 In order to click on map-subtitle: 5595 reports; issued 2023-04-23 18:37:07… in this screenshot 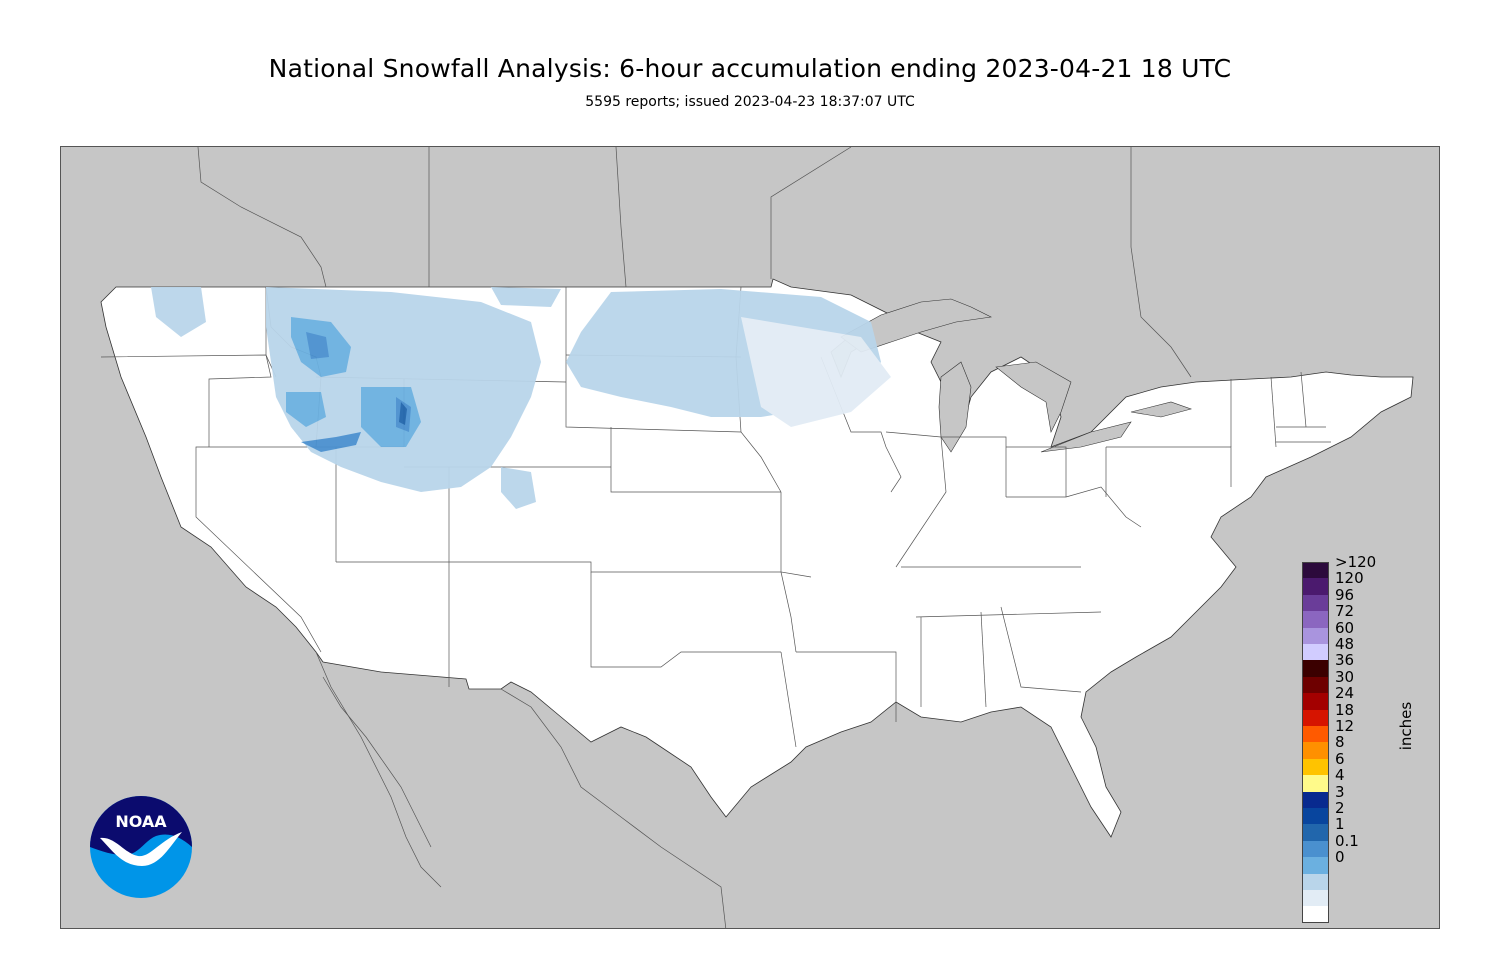, I will do `click(750, 102)`.